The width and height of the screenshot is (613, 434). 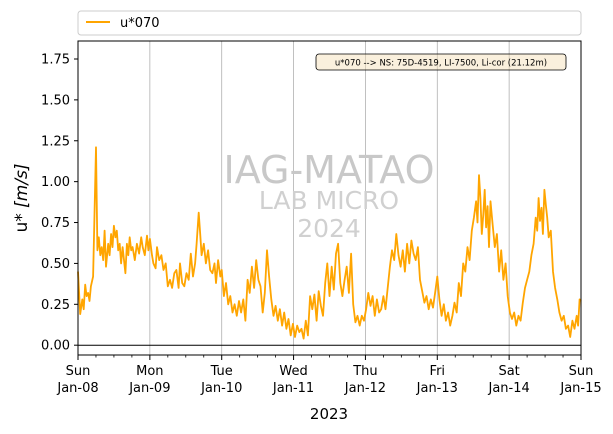 I want to click on y-tick-label: 0.50, so click(x=55, y=264).